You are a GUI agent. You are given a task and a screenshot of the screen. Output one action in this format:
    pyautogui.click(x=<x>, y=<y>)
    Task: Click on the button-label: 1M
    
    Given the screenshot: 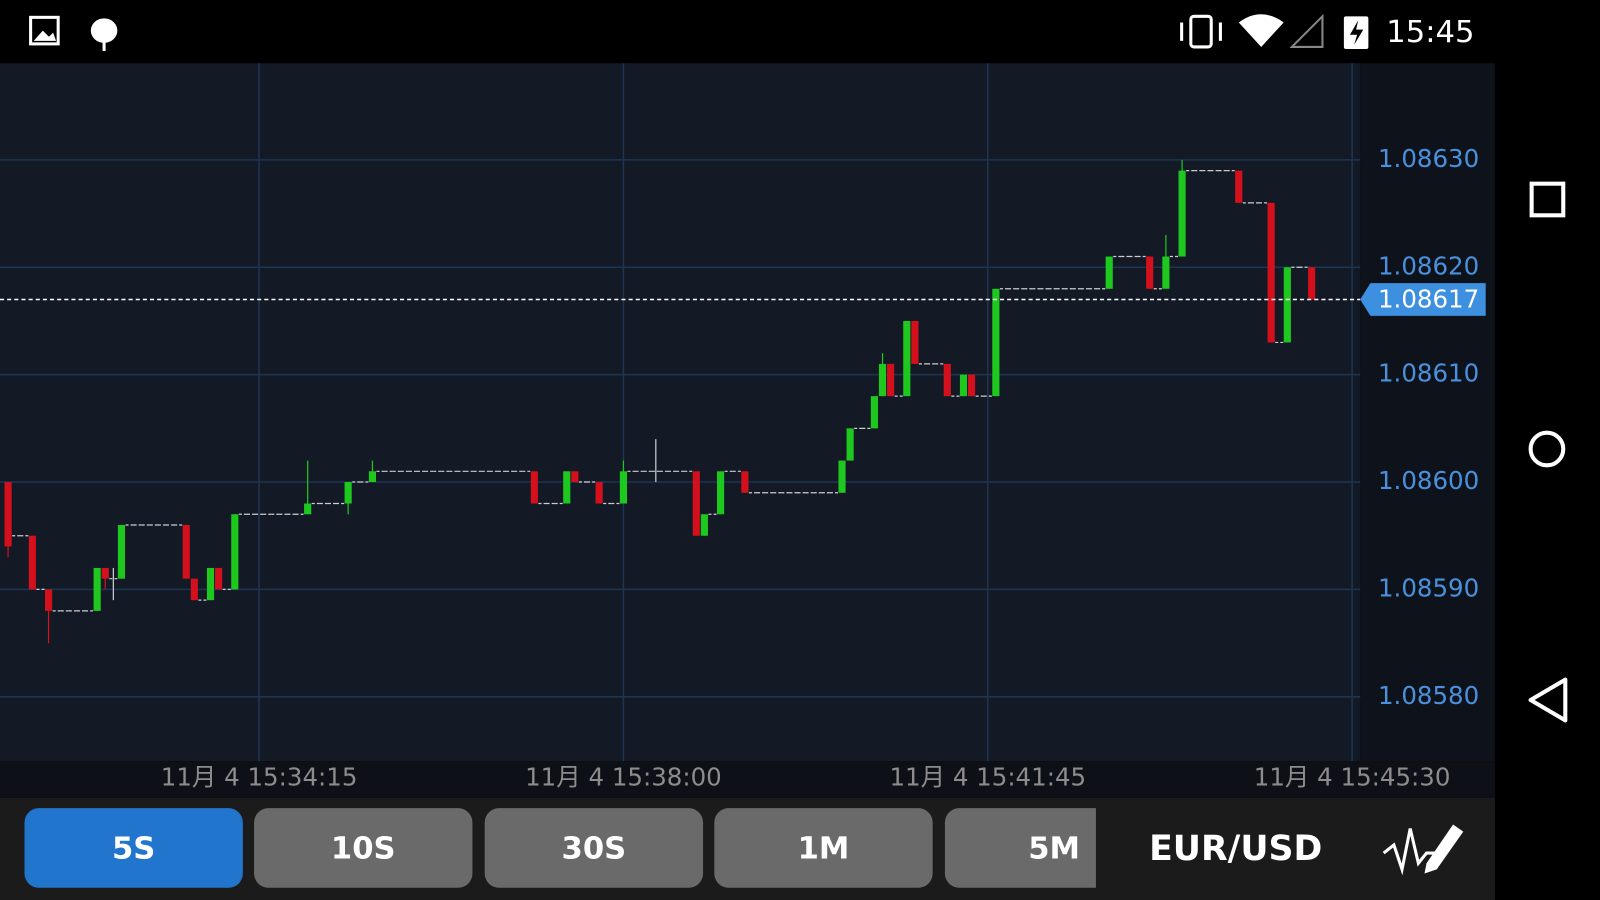 What is the action you would take?
    pyautogui.click(x=824, y=849)
    